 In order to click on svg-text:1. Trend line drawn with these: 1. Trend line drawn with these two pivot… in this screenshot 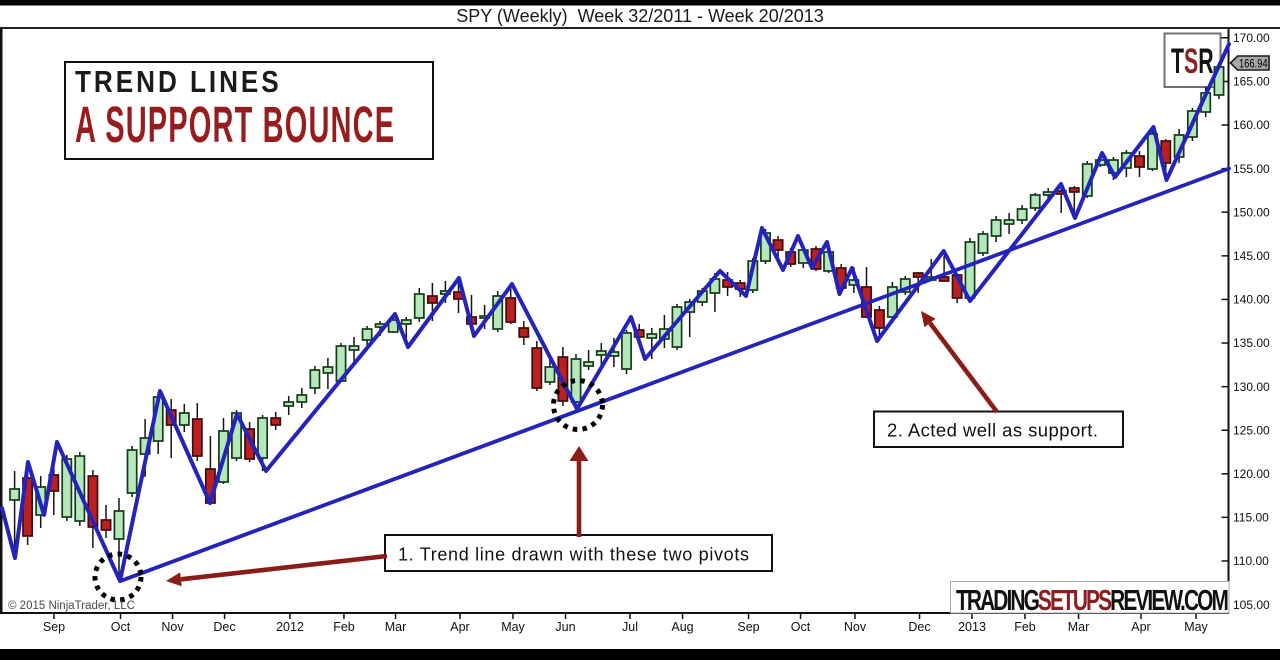, I will do `click(573, 555)`.